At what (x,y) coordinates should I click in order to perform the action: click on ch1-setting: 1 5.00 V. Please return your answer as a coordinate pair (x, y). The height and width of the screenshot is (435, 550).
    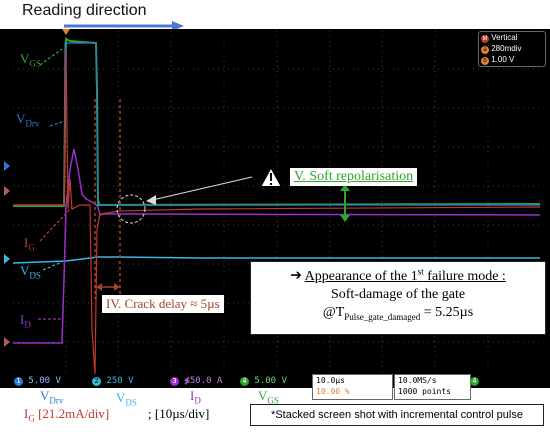
    Looking at the image, I should click on (37, 381).